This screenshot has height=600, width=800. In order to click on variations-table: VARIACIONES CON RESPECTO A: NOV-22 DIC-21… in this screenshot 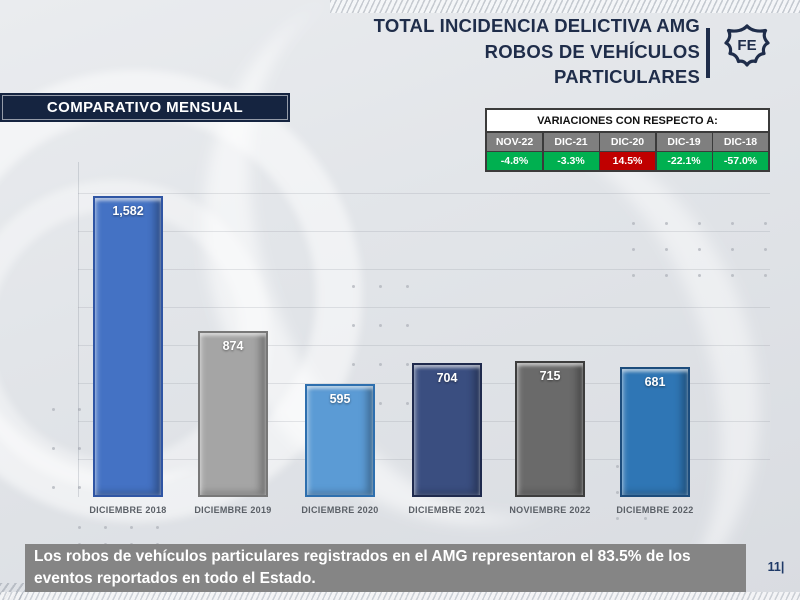, I will do `click(627, 140)`.